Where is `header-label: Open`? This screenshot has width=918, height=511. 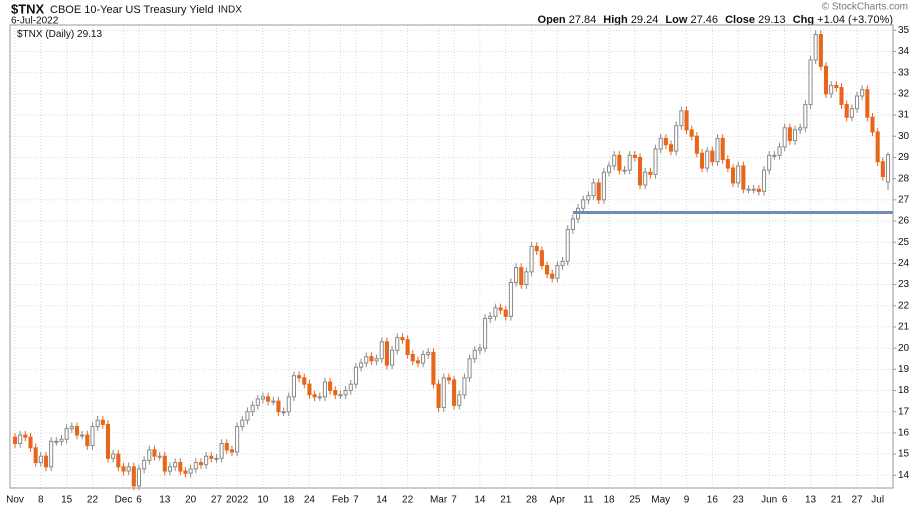 header-label: Open is located at coordinates (552, 20).